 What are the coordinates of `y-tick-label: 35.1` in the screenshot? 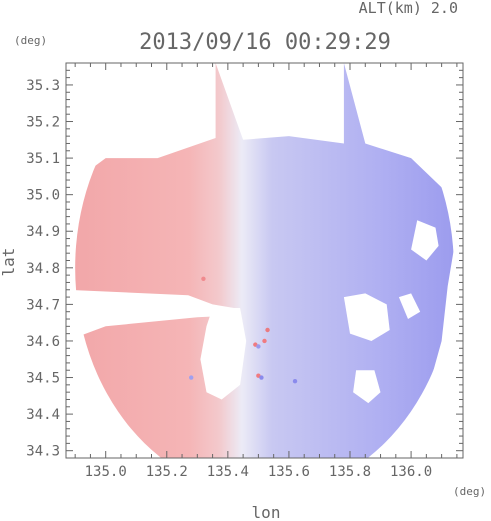 It's located at (43, 159).